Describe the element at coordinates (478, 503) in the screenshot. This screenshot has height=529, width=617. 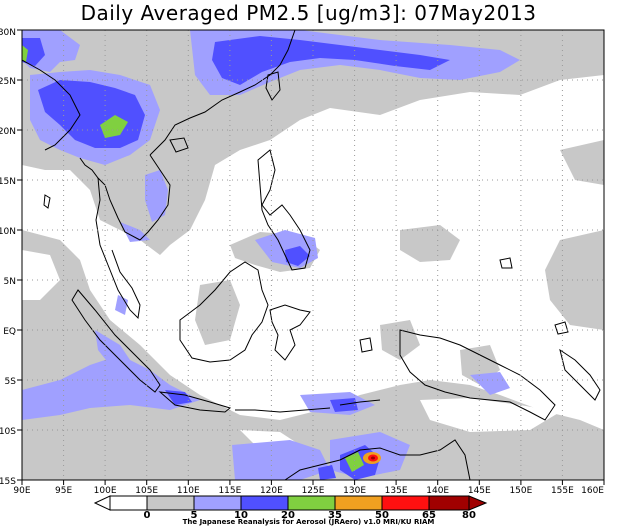
I see `colorbar-arrow-high` at that location.